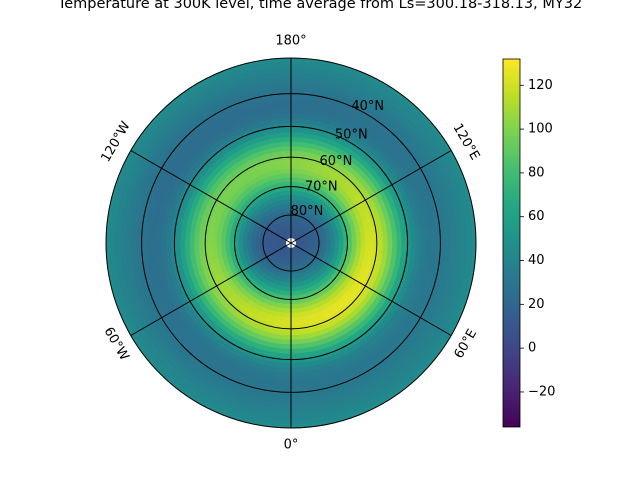 This screenshot has width=640, height=480. I want to click on latitude-label: 60°N, so click(336, 161).